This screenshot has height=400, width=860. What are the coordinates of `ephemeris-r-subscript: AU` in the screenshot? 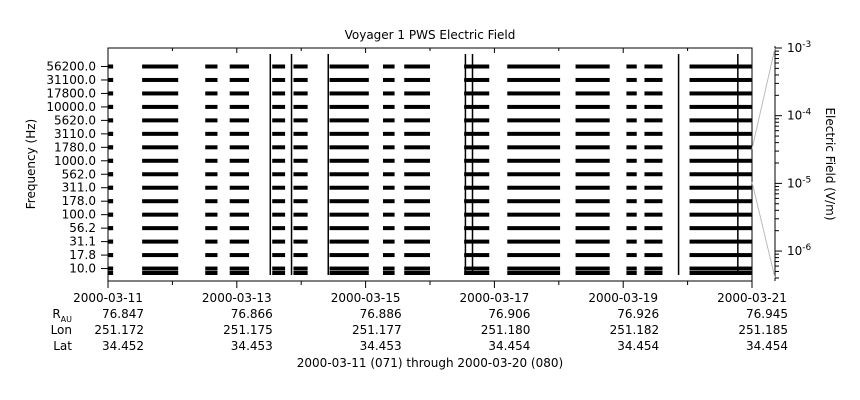 It's located at (66, 319).